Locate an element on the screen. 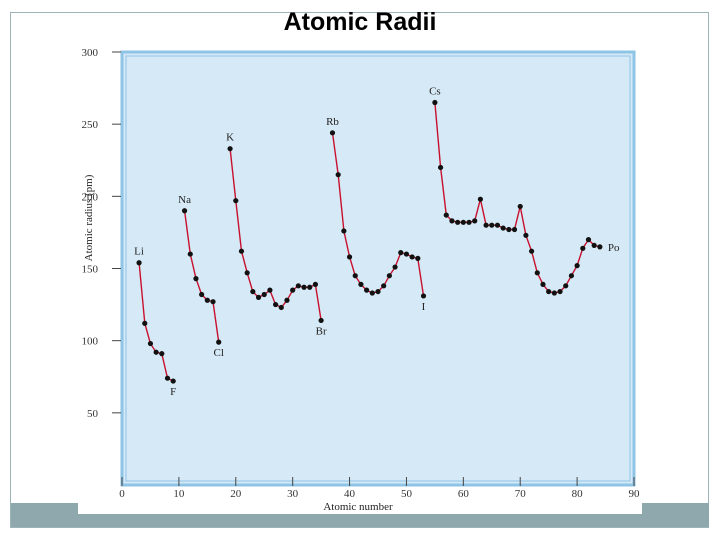  element-label-k: K is located at coordinates (230, 138).